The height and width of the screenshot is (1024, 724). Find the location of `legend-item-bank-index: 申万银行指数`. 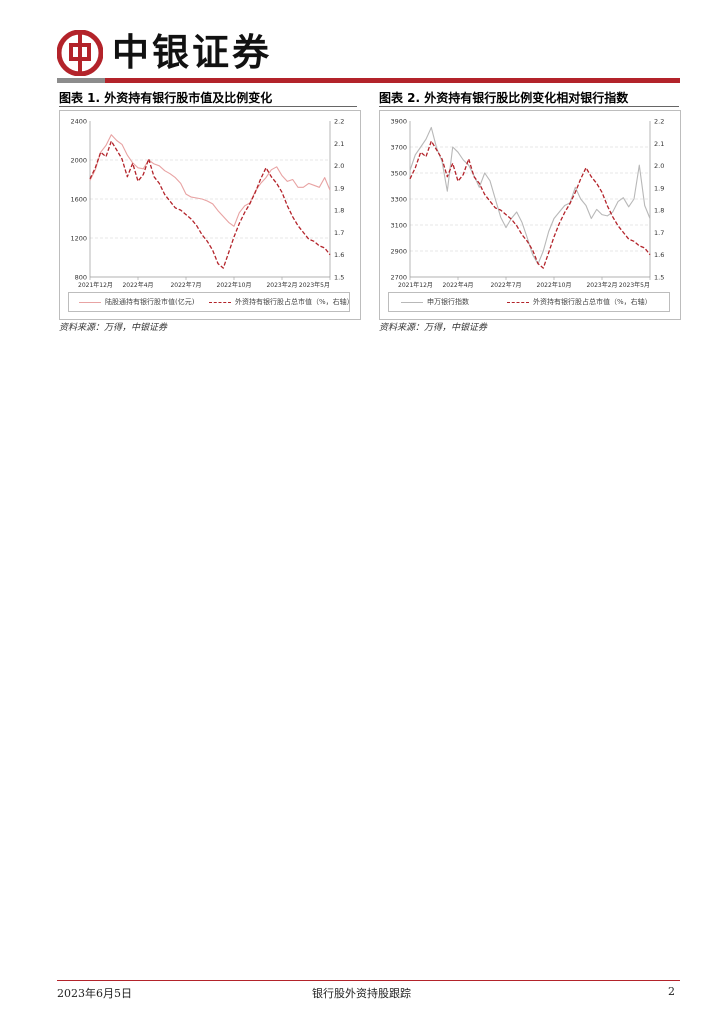

legend-item-bank-index: 申万银行指数 is located at coordinates (435, 302).